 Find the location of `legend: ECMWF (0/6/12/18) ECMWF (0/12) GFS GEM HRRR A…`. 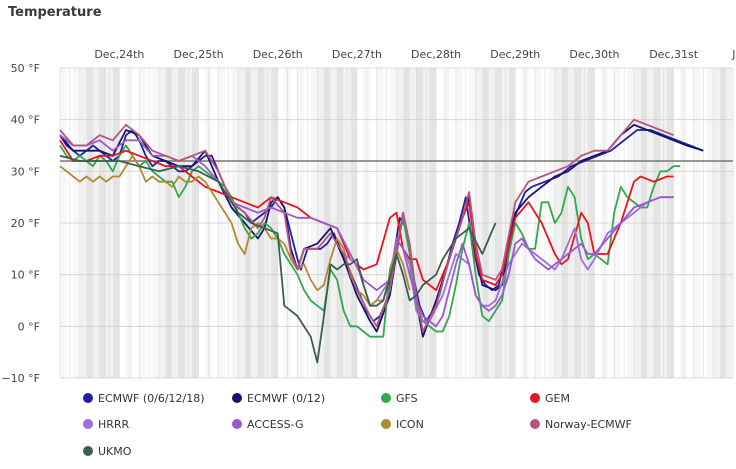

legend: ECMWF (0/6/12/18) ECMWF (0/12) GFS GEM HRRR A… is located at coordinates (357, 425).